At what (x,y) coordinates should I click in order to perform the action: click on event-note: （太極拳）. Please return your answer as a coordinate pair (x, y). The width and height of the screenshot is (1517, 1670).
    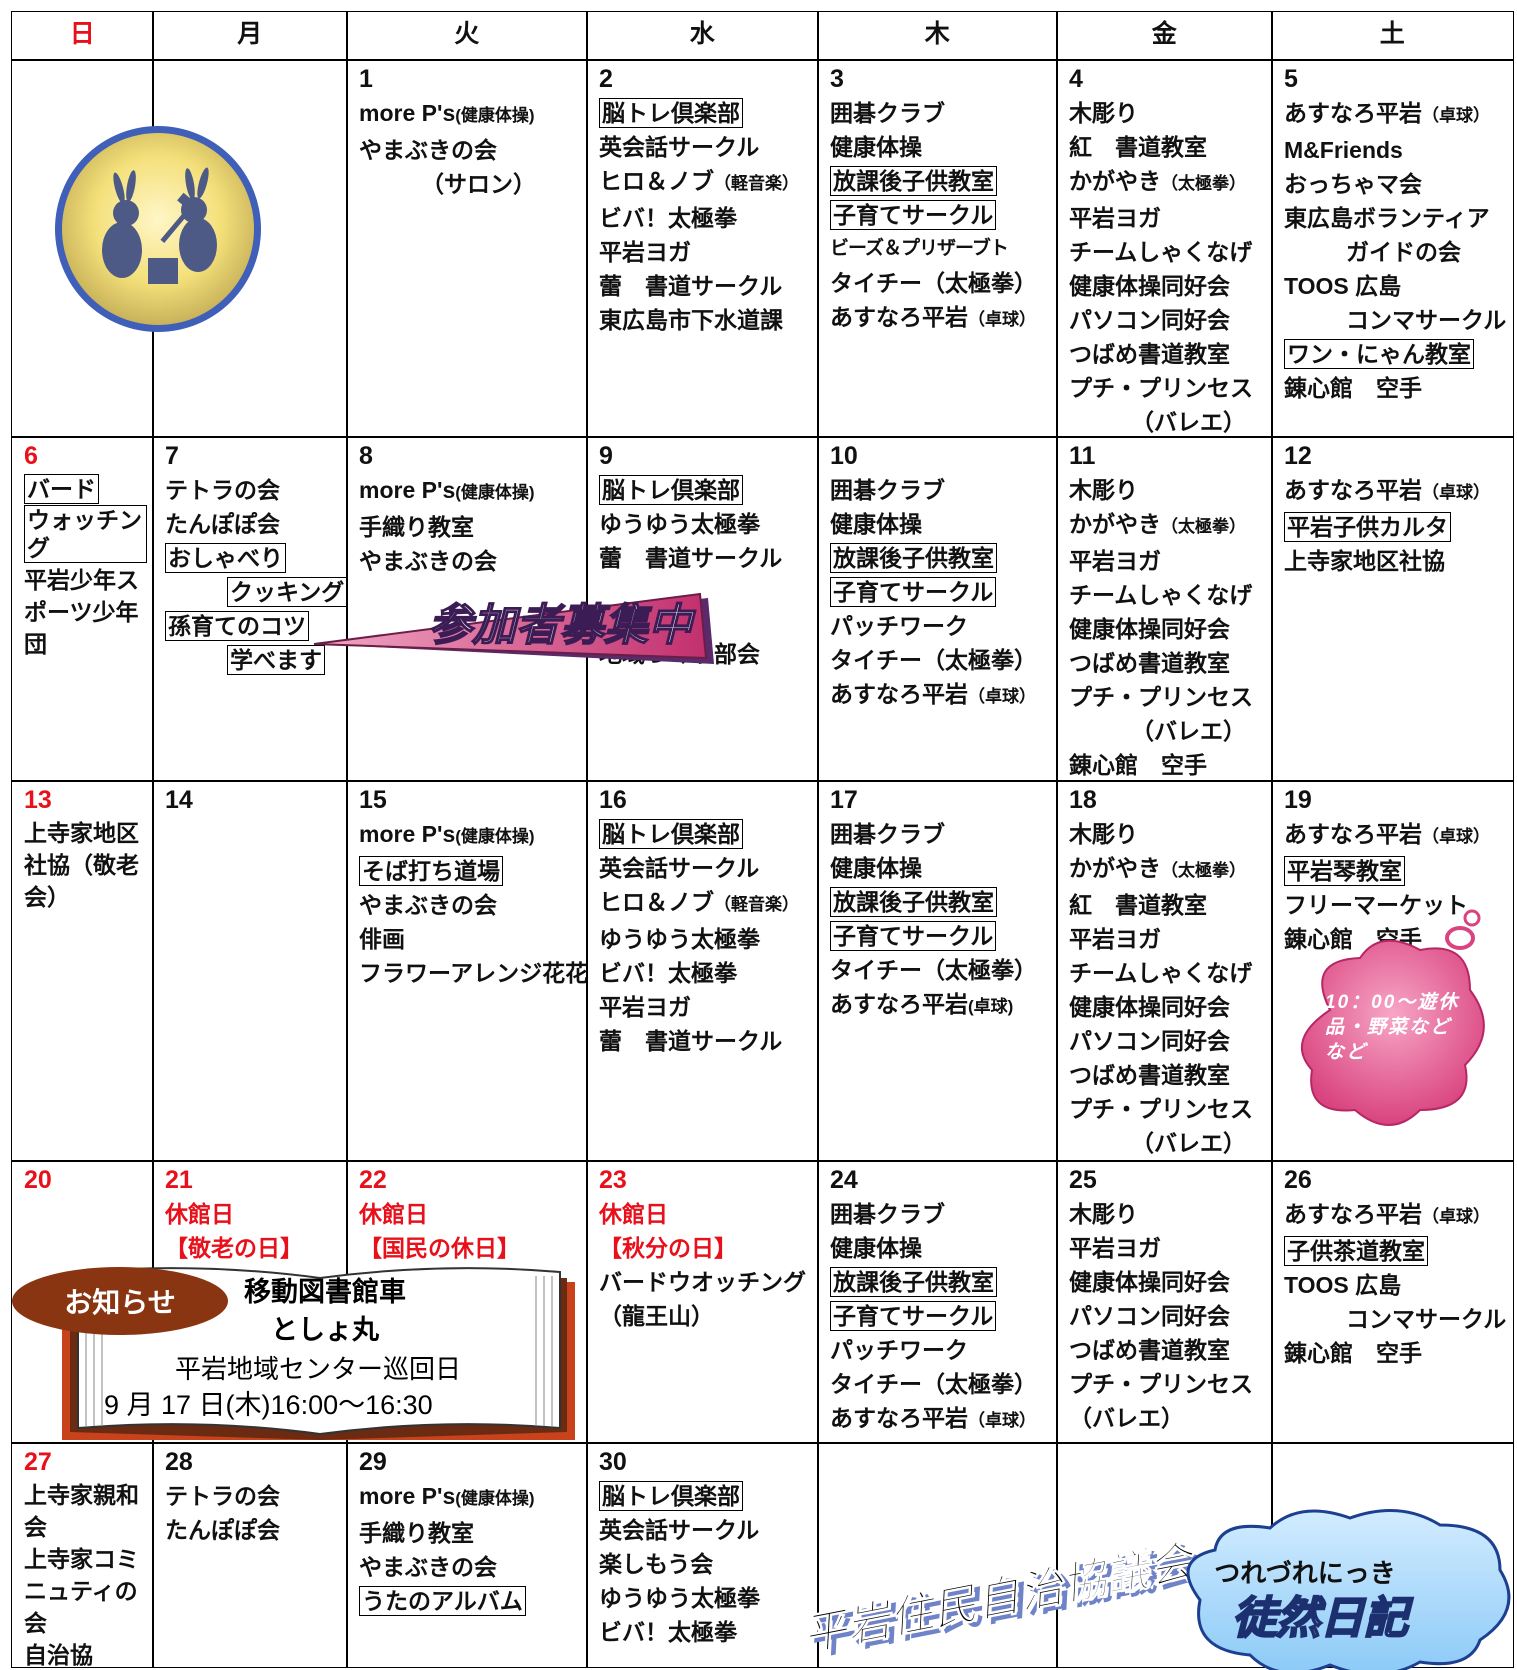
    Looking at the image, I should click on (1203, 870).